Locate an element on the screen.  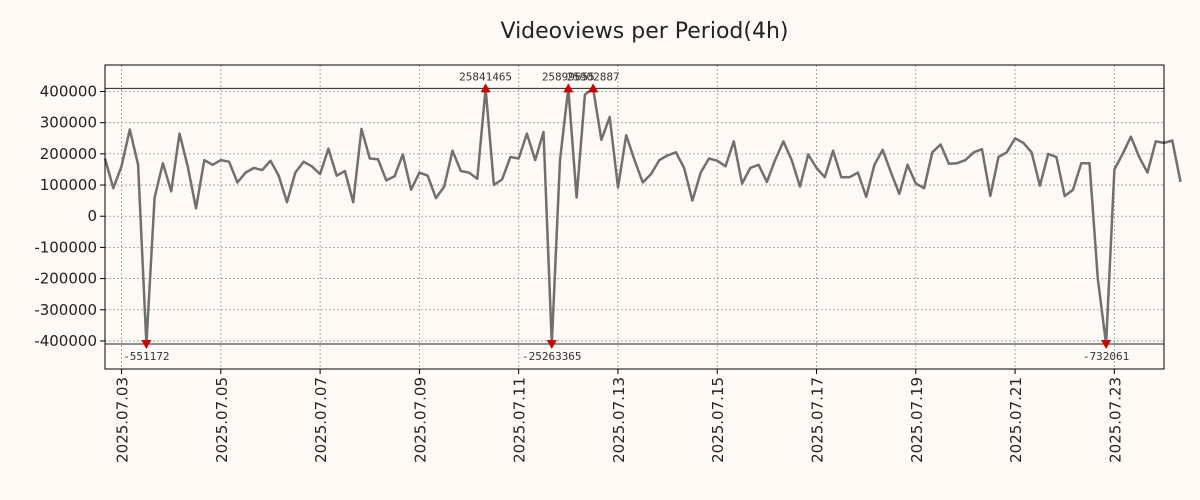
x-tick-label: 2025.07.23 is located at coordinates (1115, 420).